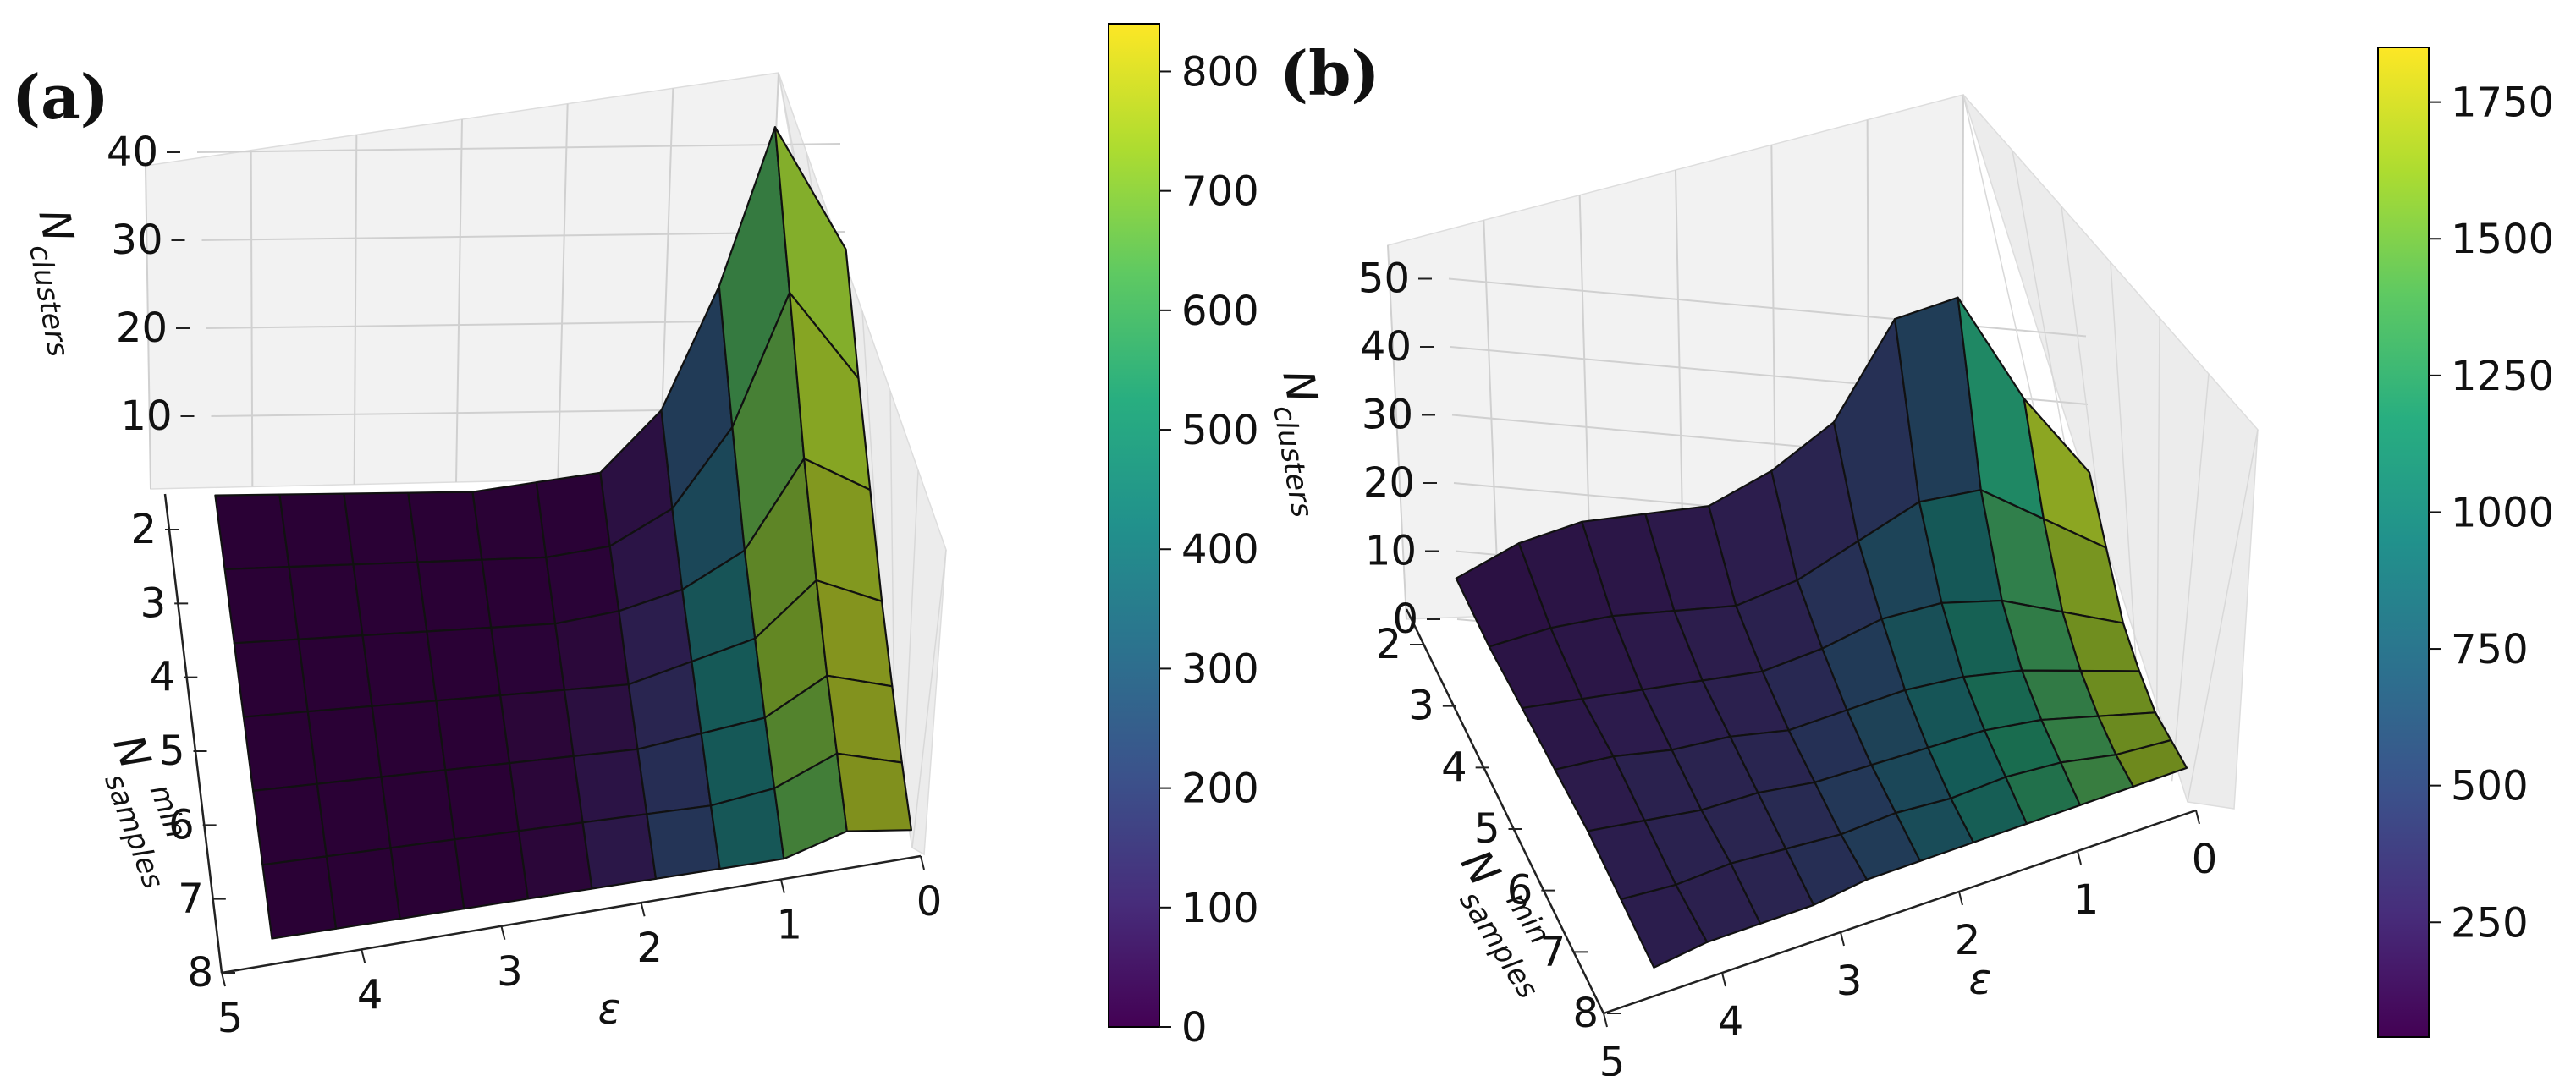 The height and width of the screenshot is (1076, 2576). What do you see at coordinates (510, 972) in the screenshot?
I see `panel-a-x-tick-label: 3` at bounding box center [510, 972].